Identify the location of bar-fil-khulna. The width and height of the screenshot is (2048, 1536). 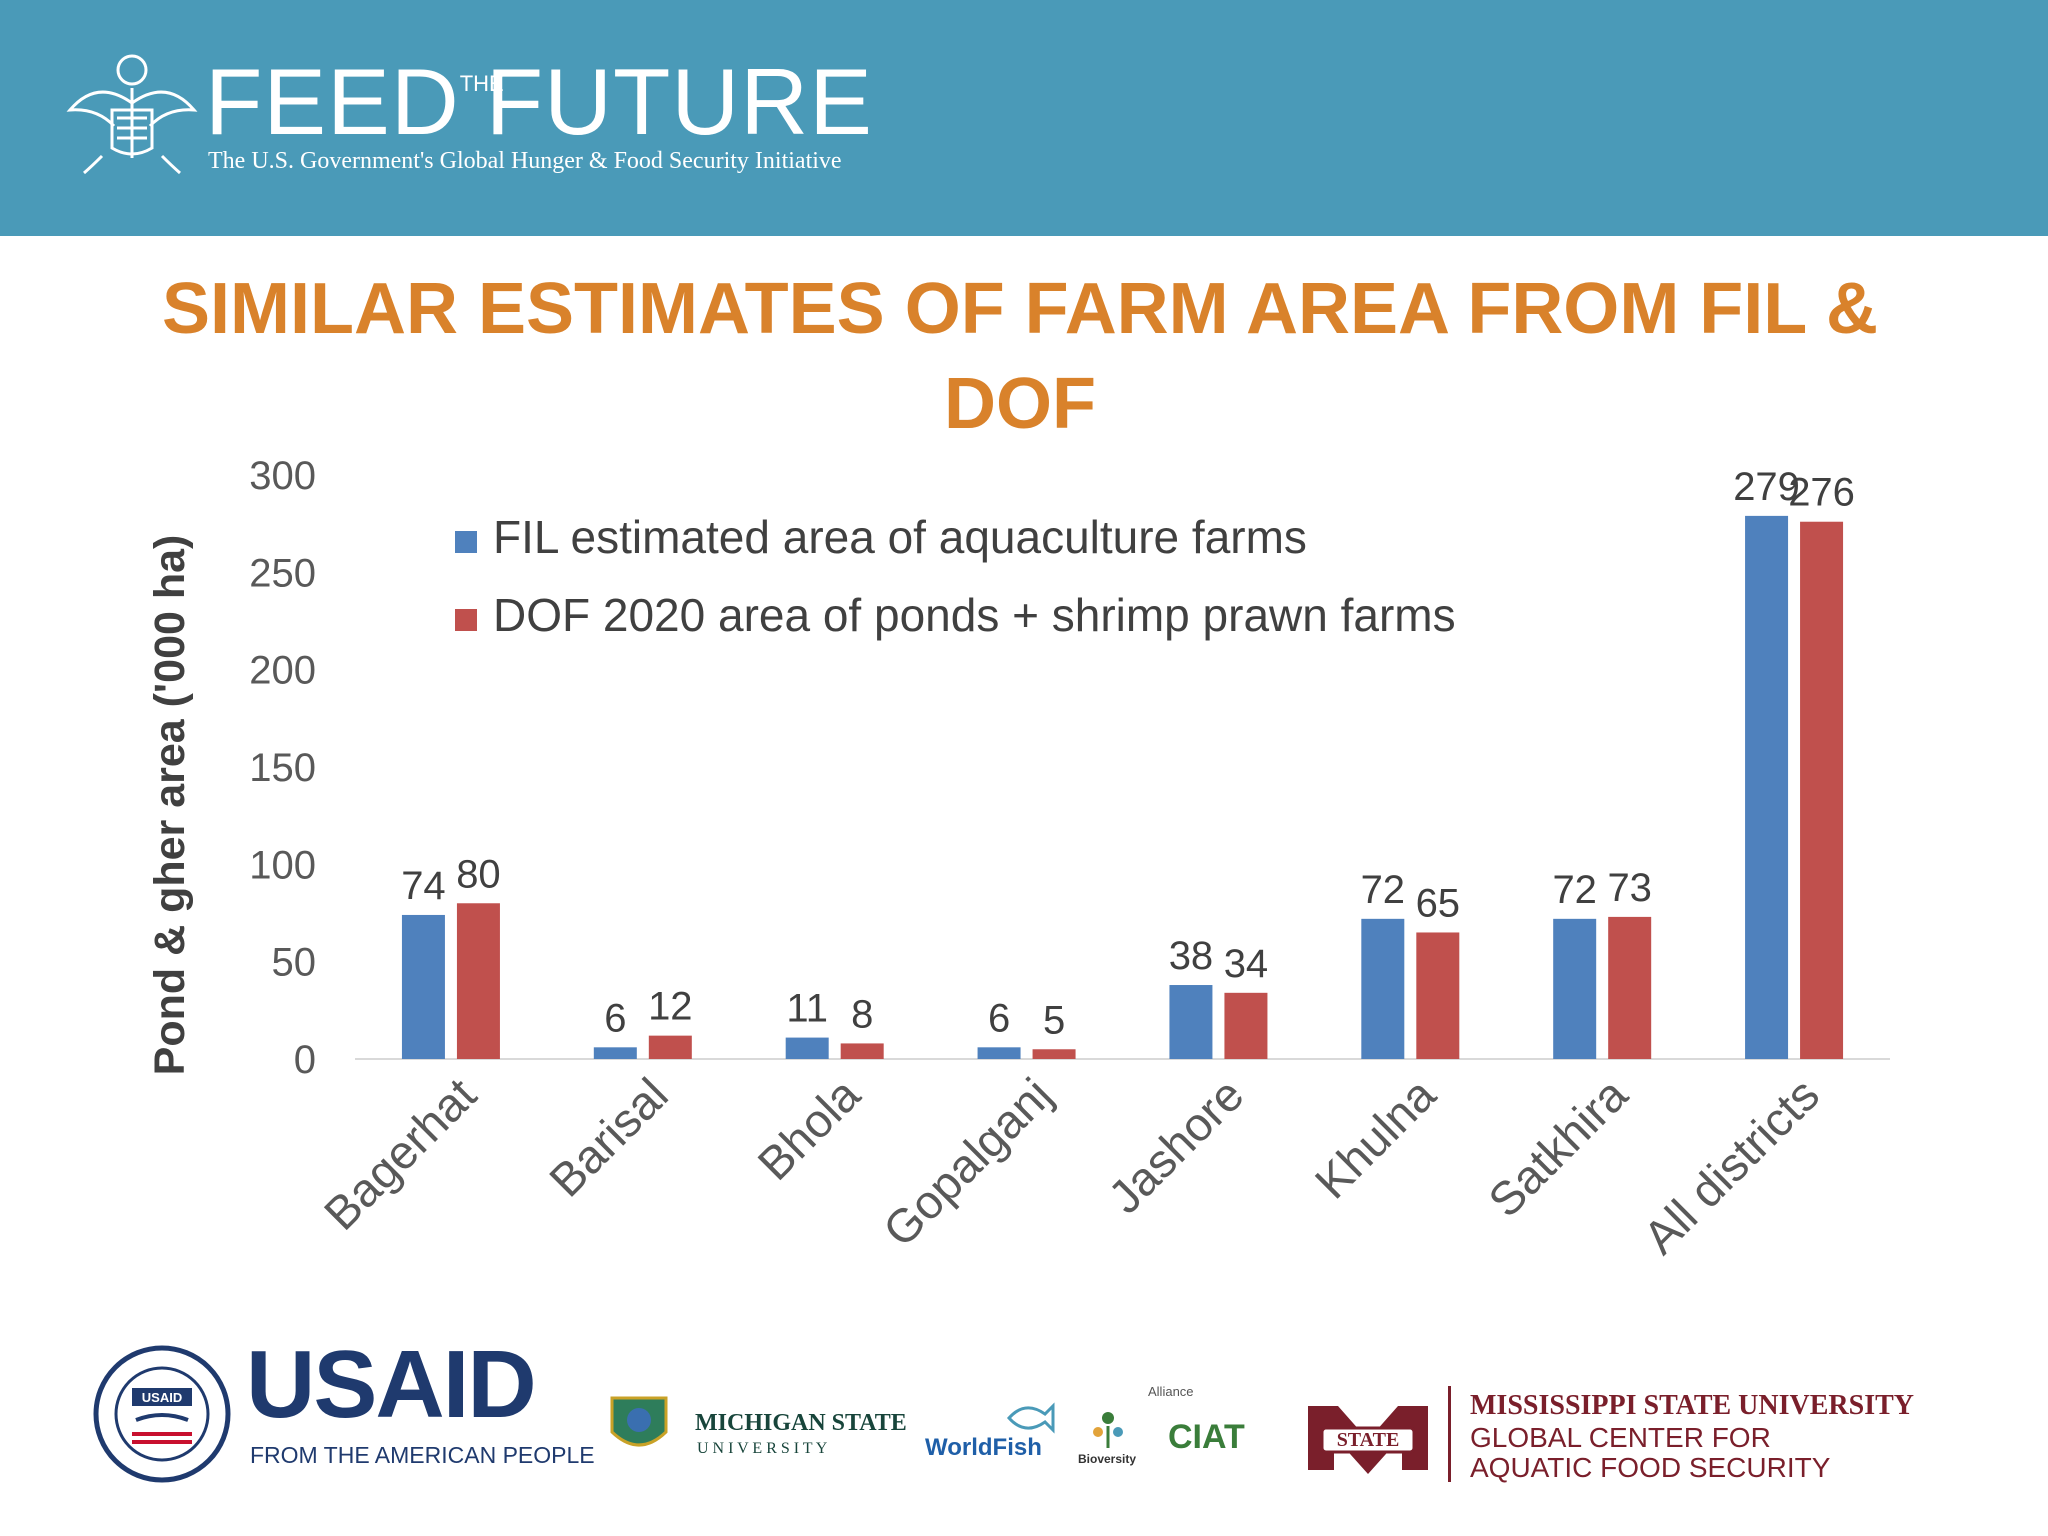
(1383, 988).